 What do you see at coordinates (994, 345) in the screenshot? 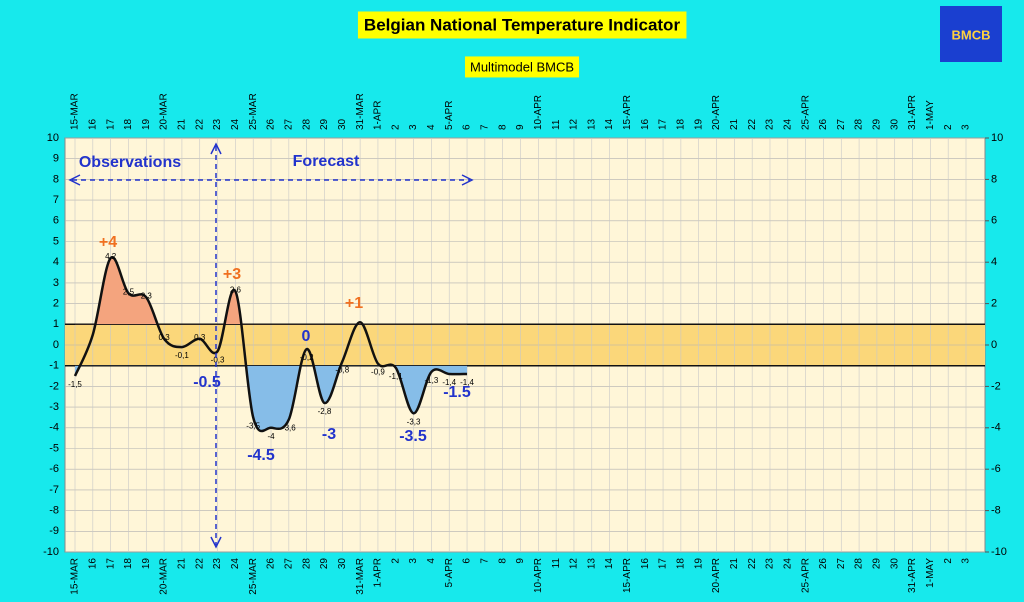
I see `y2-tick-label: 0` at bounding box center [994, 345].